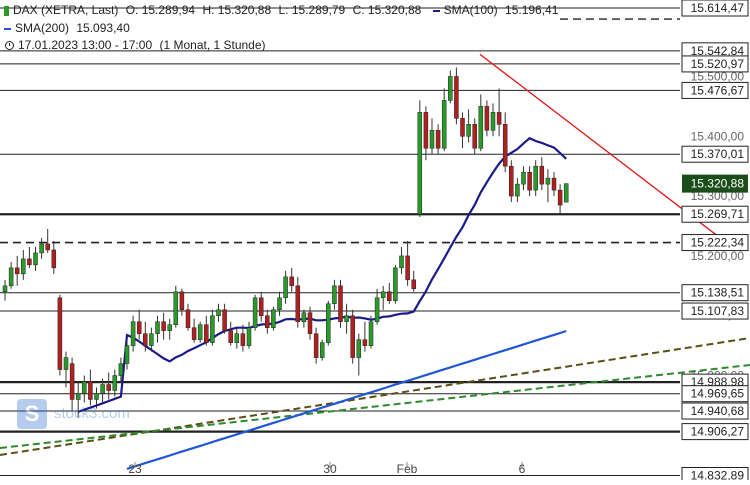  Describe the element at coordinates (387, 10) in the screenshot. I see `close-value: C: 15.320,88` at that location.